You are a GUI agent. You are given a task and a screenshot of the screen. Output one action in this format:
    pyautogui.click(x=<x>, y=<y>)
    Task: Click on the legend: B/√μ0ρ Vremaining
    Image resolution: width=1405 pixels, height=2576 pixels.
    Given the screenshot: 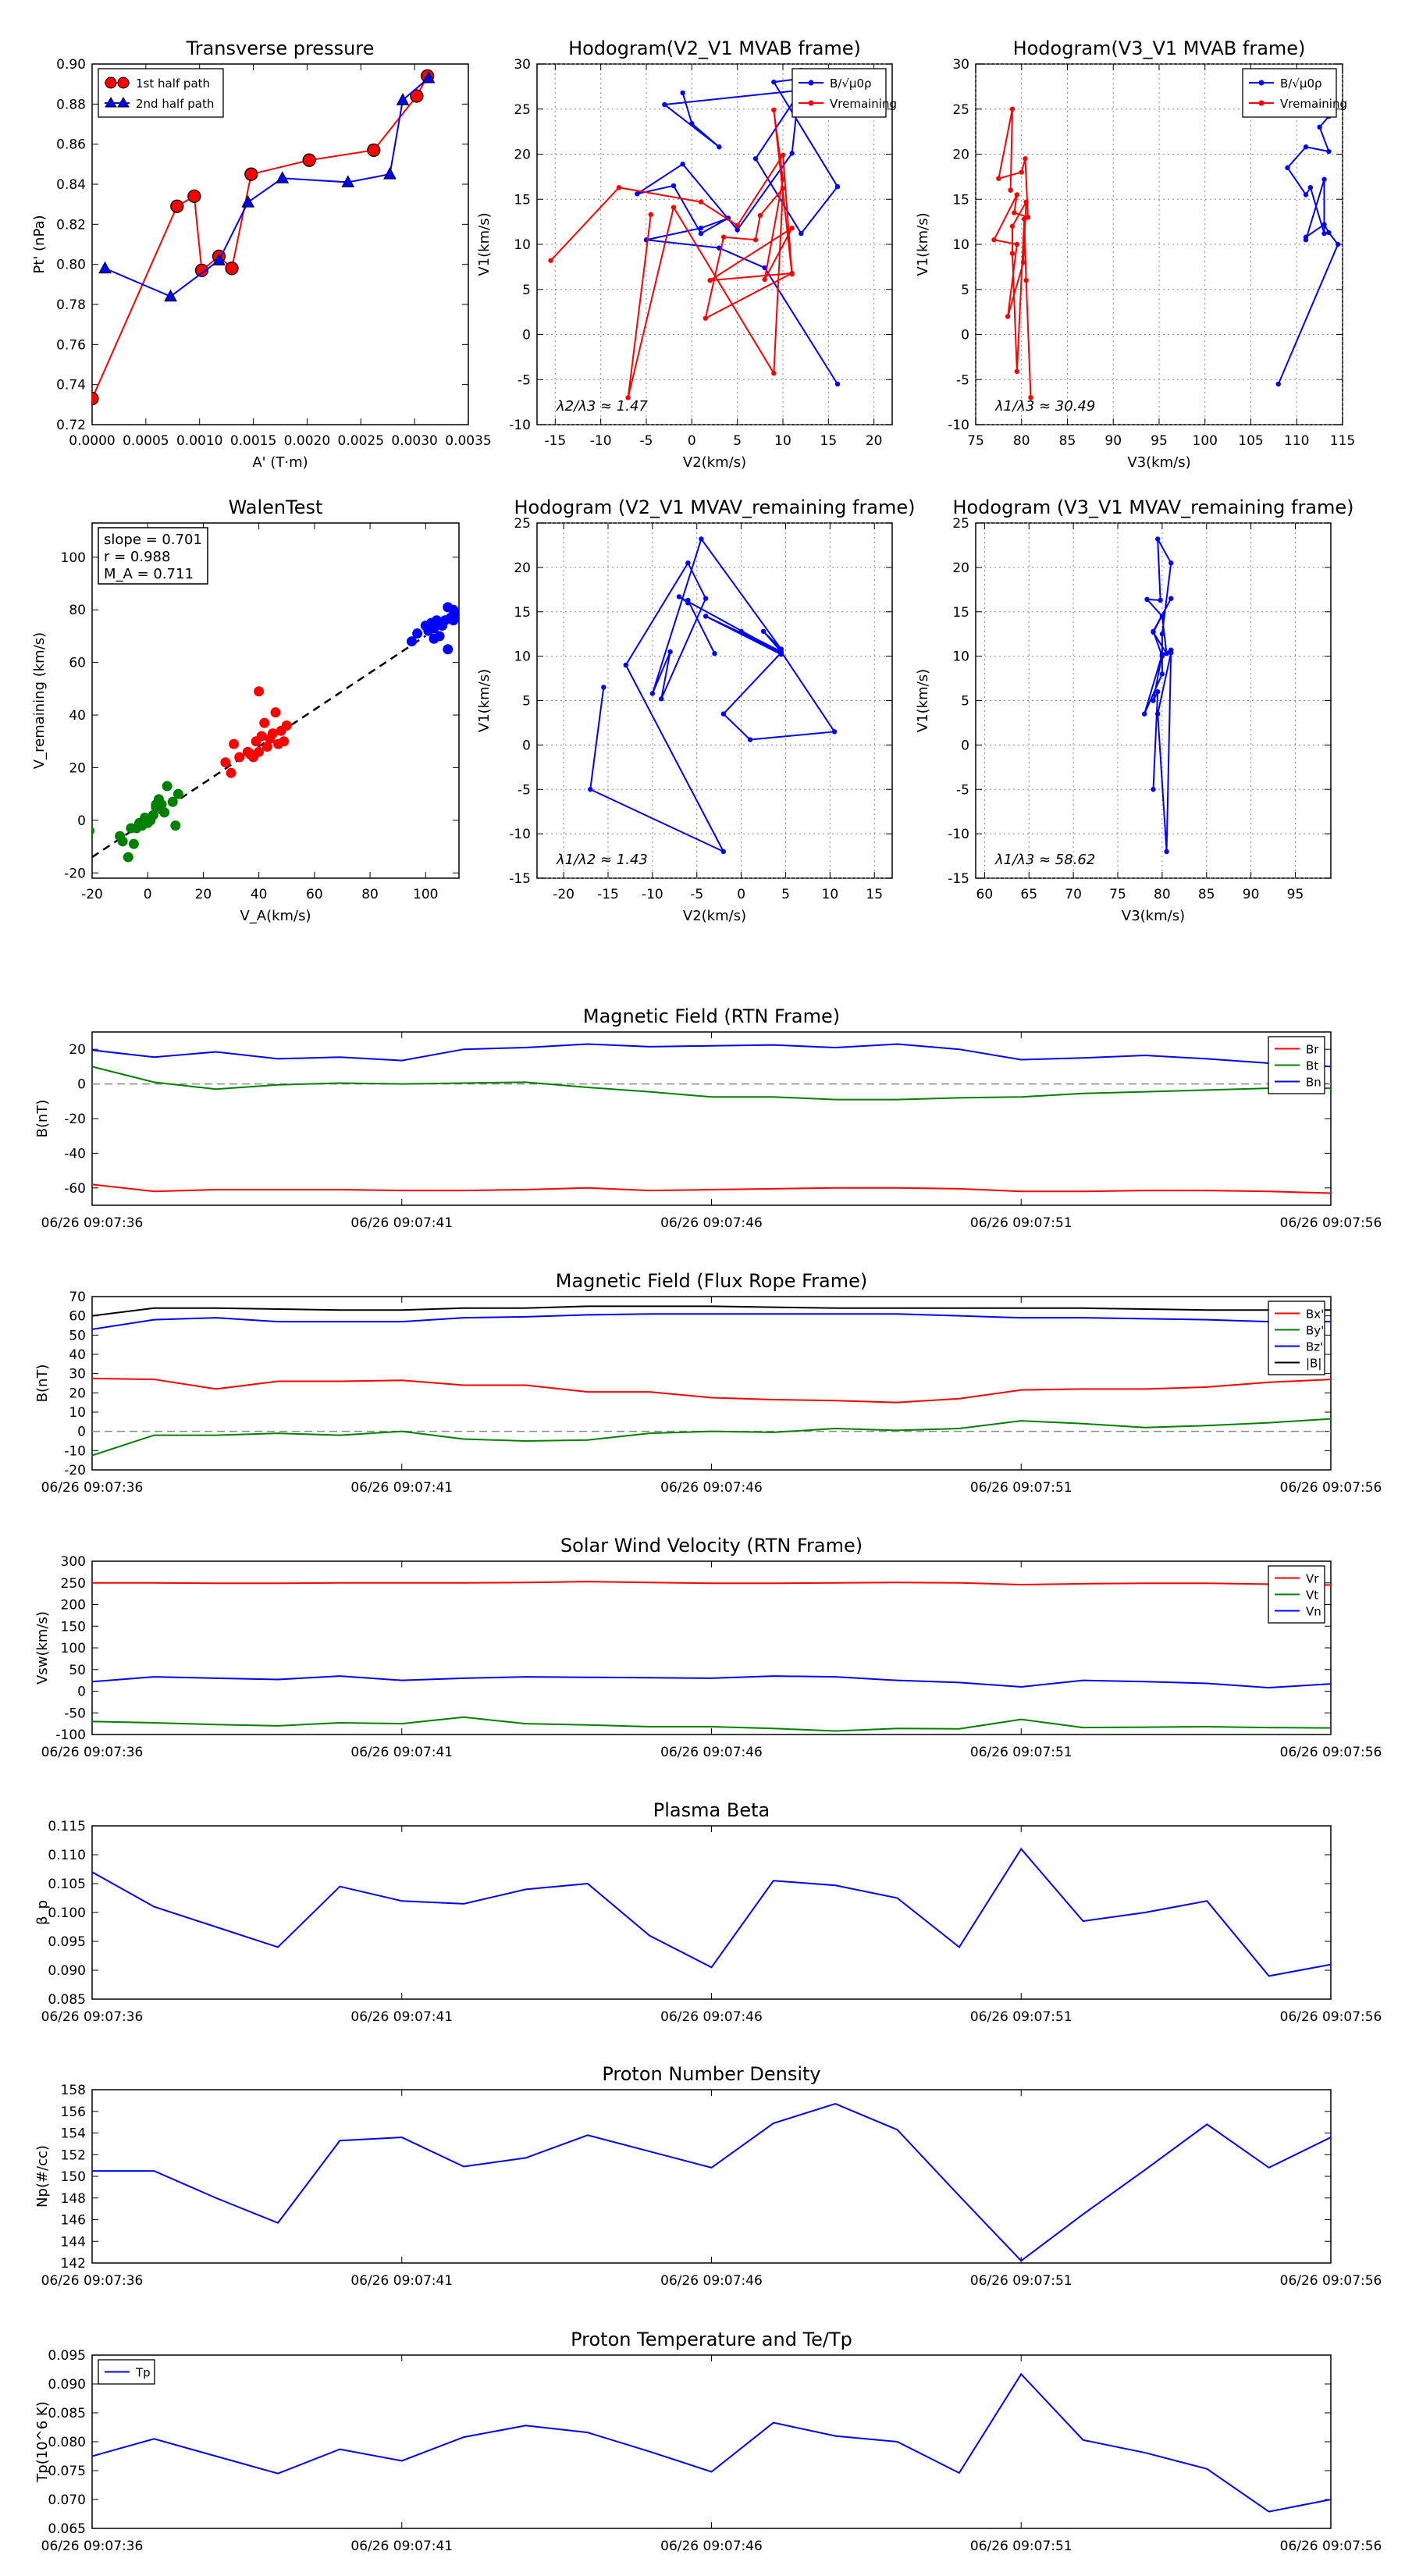 What is the action you would take?
    pyautogui.click(x=844, y=93)
    